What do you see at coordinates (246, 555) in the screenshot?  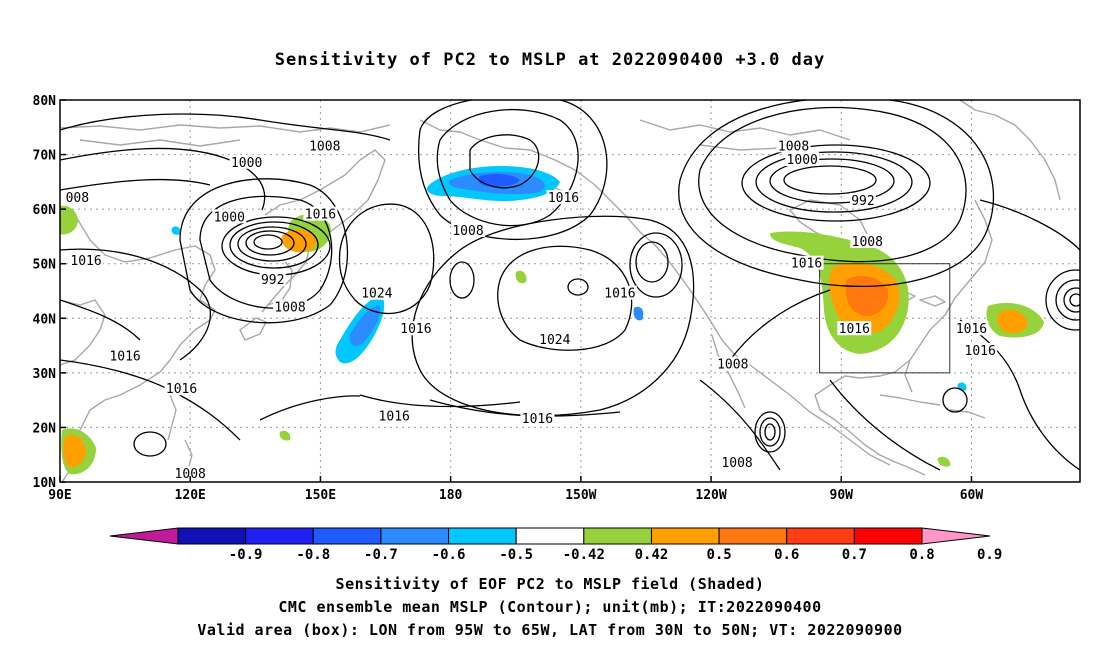 I see `colorbar-tick-label: -0.9` at bounding box center [246, 555].